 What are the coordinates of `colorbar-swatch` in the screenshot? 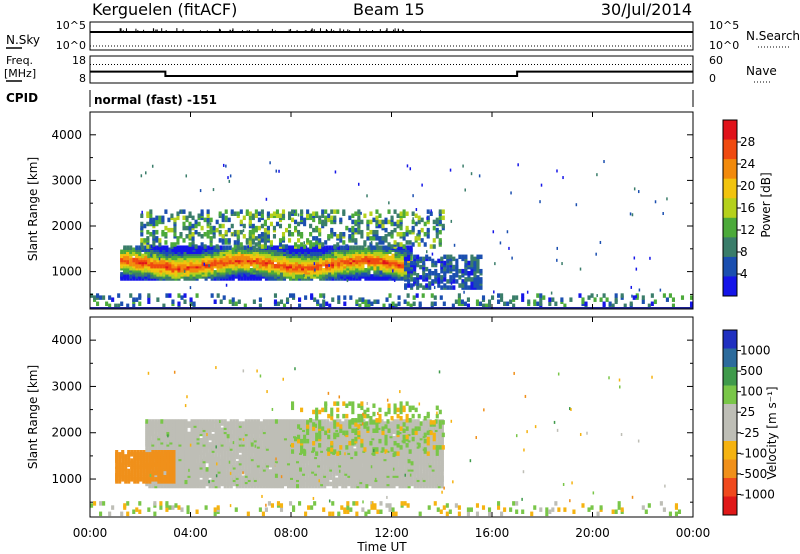 It's located at (730, 266).